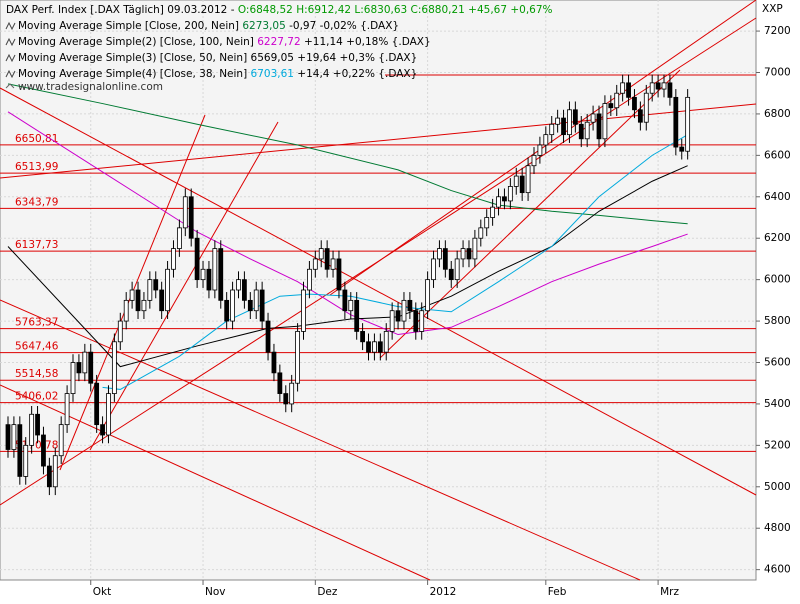  Describe the element at coordinates (215, 592) in the screenshot. I see `x-tick-label: Nov` at that location.